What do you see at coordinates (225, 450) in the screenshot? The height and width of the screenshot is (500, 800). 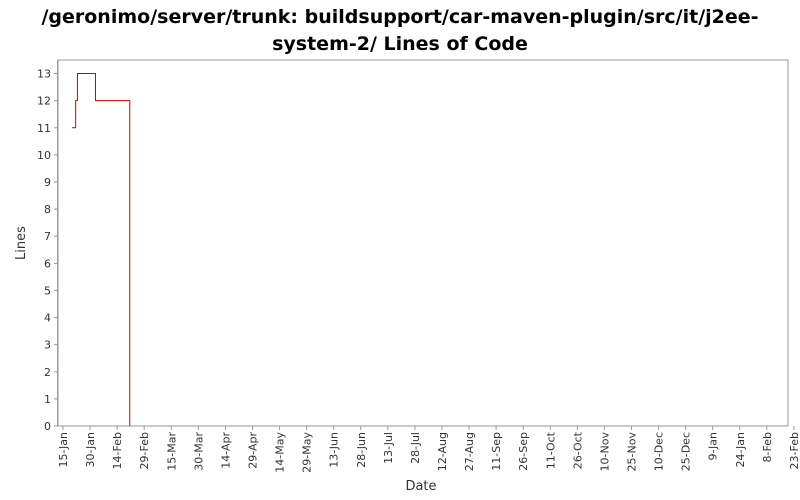 I see `x-tick-label: 14-Apr` at bounding box center [225, 450].